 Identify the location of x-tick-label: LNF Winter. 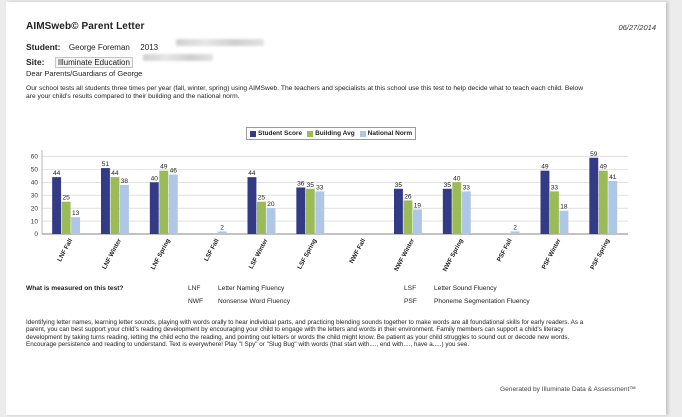
(112, 253).